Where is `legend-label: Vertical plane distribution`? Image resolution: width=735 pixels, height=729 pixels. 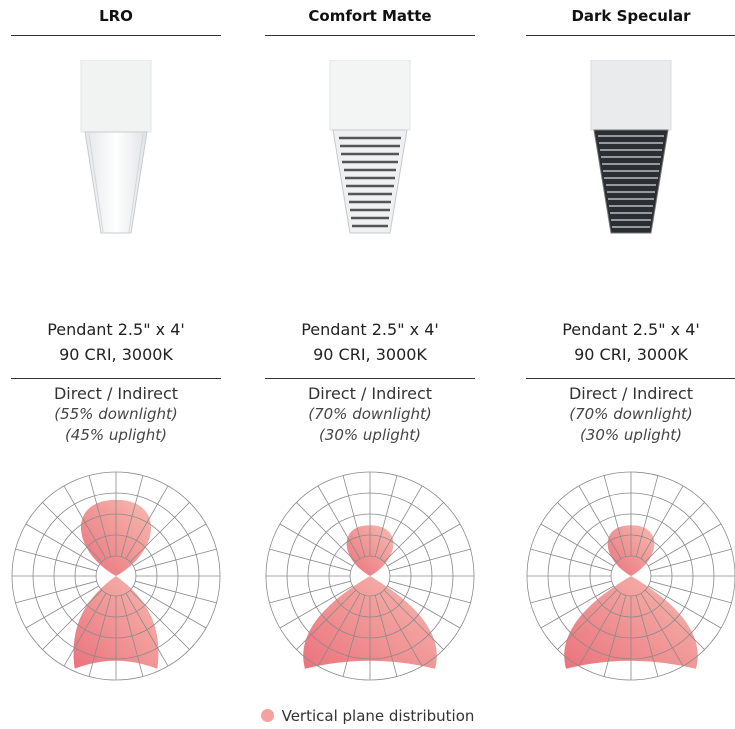
legend-label: Vertical plane distribution is located at coordinates (378, 716).